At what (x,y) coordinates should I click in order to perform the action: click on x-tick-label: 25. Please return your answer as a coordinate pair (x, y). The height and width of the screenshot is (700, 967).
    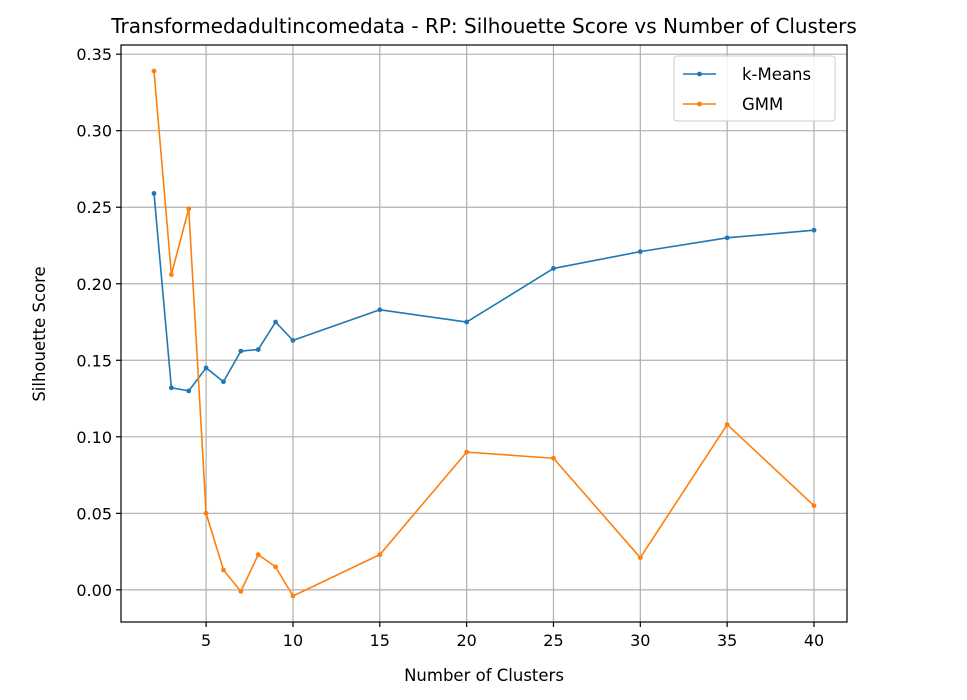
    Looking at the image, I should click on (553, 640).